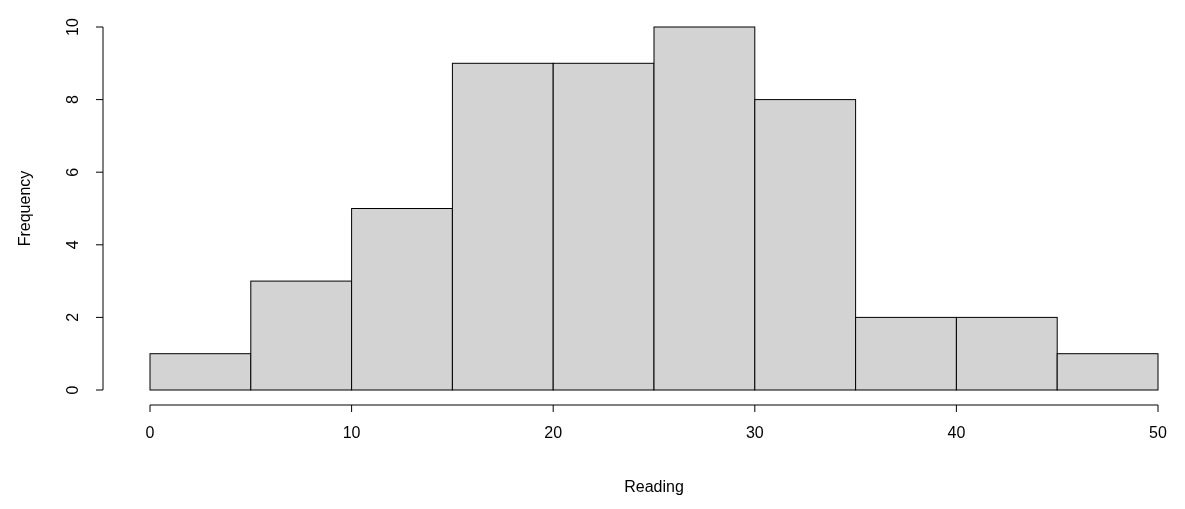 The width and height of the screenshot is (1185, 509). What do you see at coordinates (150, 432) in the screenshot?
I see `x-tick-label: 0` at bounding box center [150, 432].